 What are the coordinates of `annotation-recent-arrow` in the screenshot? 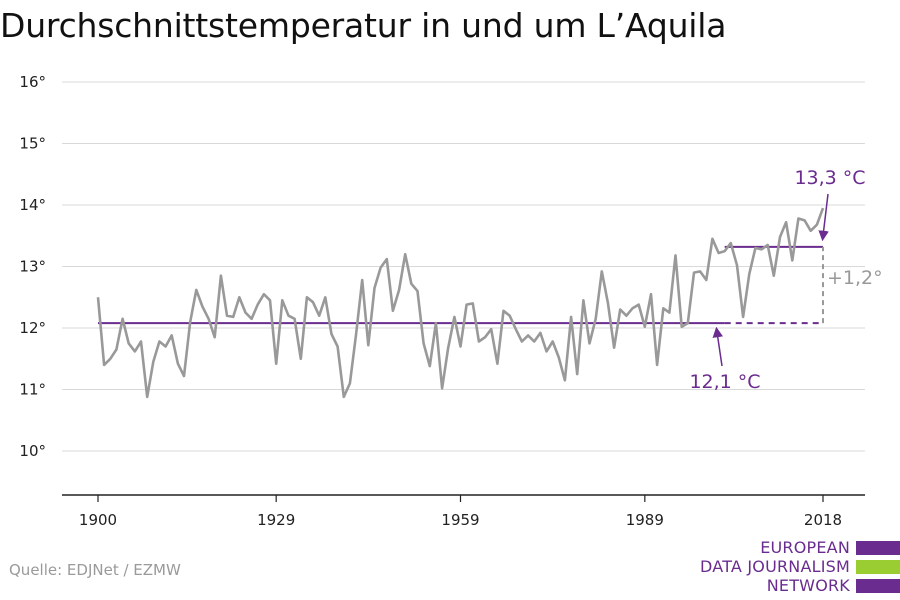 It's located at (823, 217).